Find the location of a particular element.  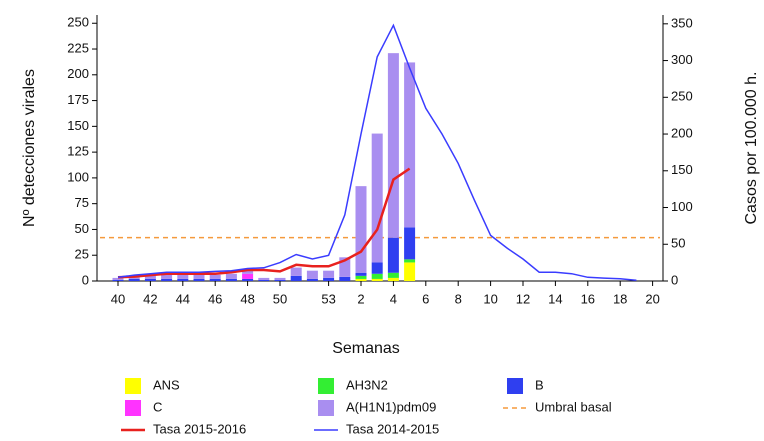

y-tick-label: 175 is located at coordinates (78, 99).